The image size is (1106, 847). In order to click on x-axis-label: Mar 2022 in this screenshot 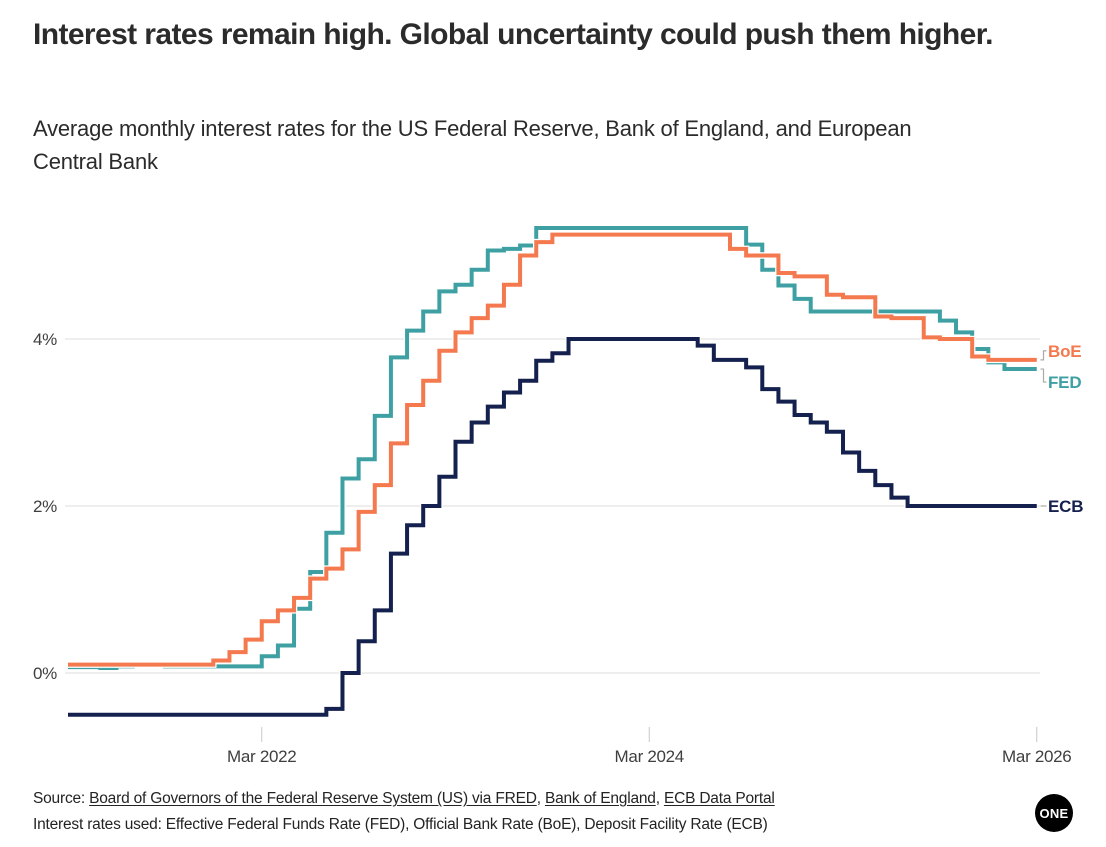, I will do `click(261, 756)`.